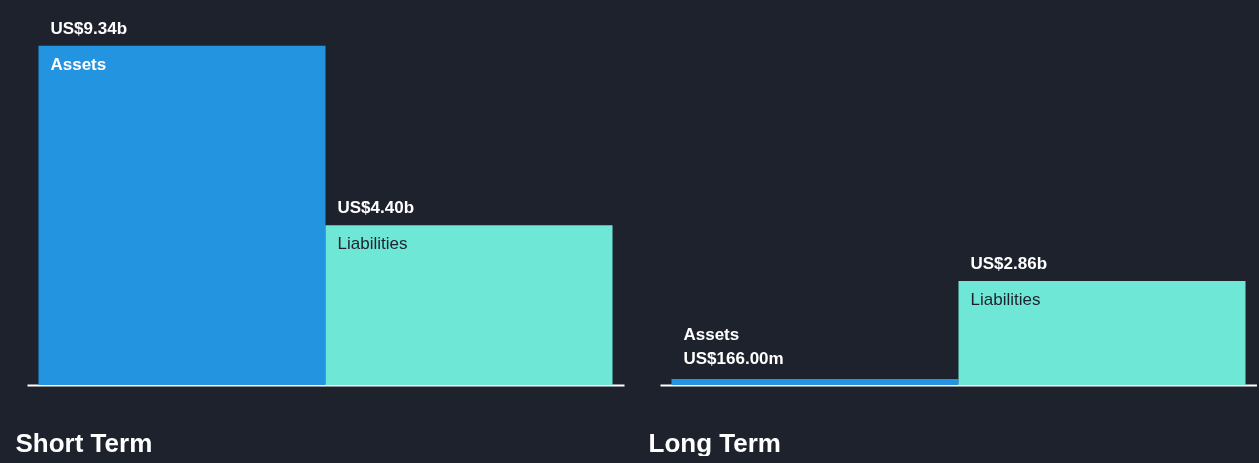 Image resolution: width=1259 pixels, height=463 pixels. Describe the element at coordinates (1009, 264) in the screenshot. I see `data-label: US$2.86b` at that location.